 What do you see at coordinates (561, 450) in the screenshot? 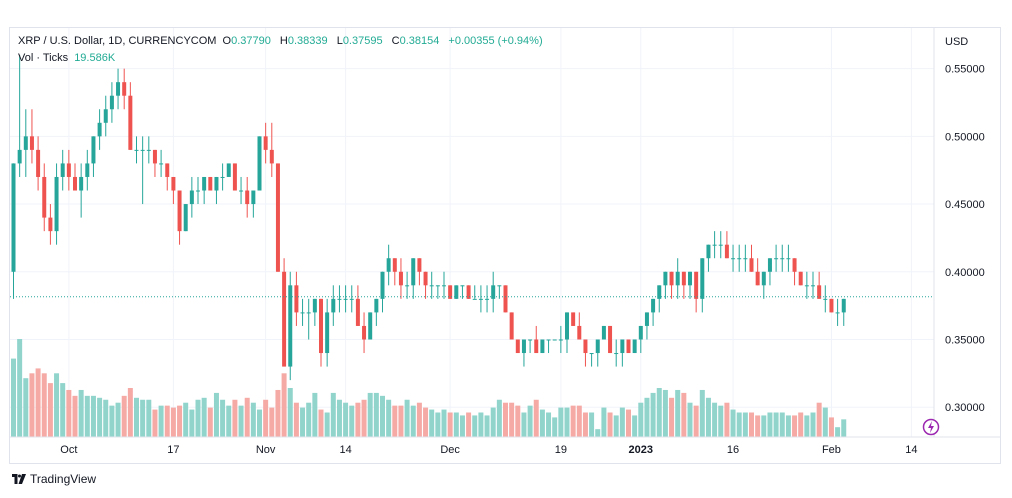
I see `time-tick-label: 19` at bounding box center [561, 450].